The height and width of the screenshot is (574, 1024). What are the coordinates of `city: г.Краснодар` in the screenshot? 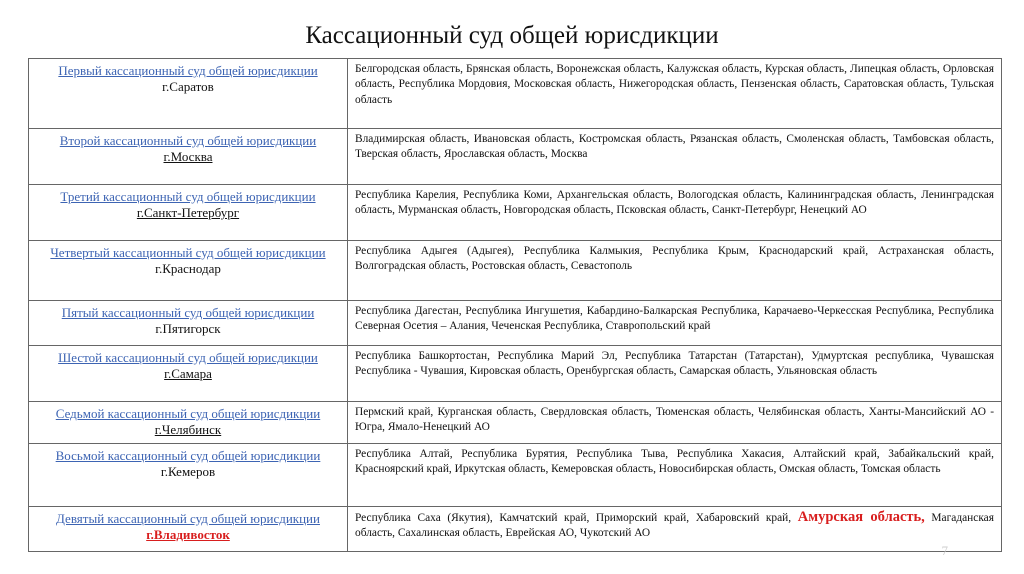 It's located at (188, 268).